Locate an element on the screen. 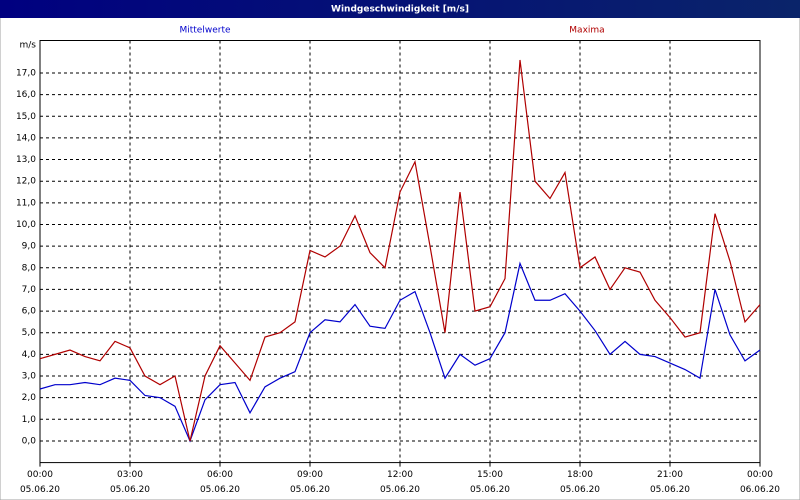 The image size is (800, 500). y-tick-label: 17,0 is located at coordinates (26, 73).